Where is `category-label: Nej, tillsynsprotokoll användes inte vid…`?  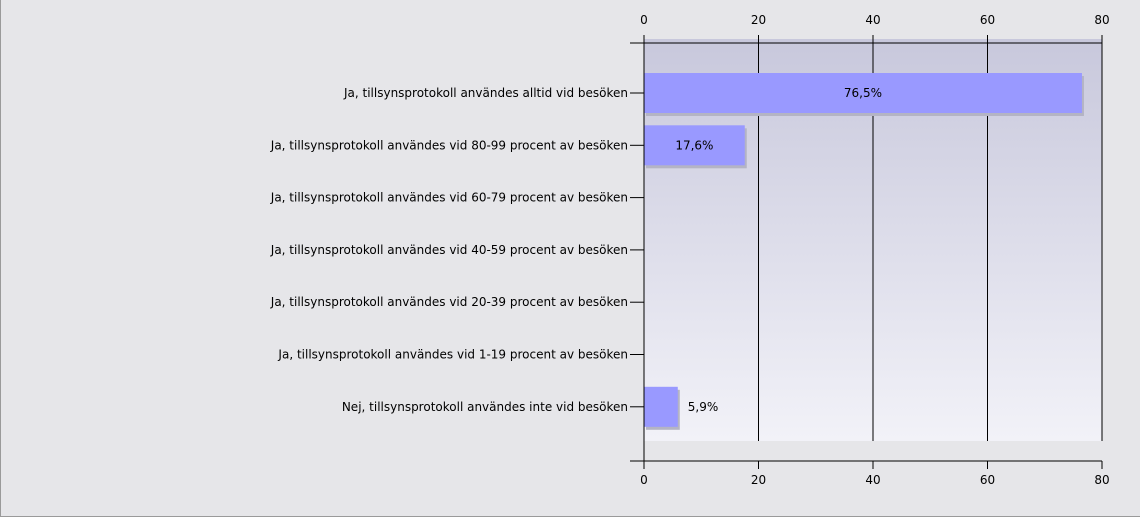
category-label: Nej, tillsynsprotokoll användes inte vid… is located at coordinates (485, 407).